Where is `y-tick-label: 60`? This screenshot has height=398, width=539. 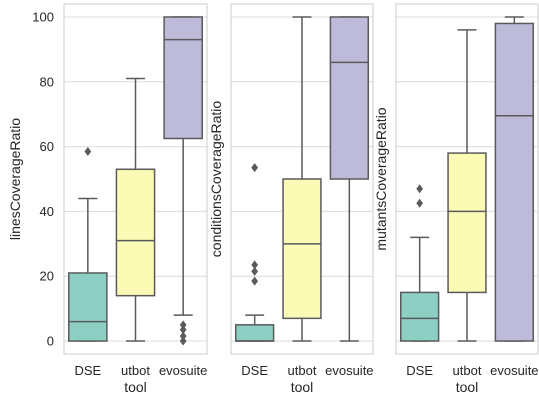 y-tick-label: 60 is located at coordinates (47, 146).